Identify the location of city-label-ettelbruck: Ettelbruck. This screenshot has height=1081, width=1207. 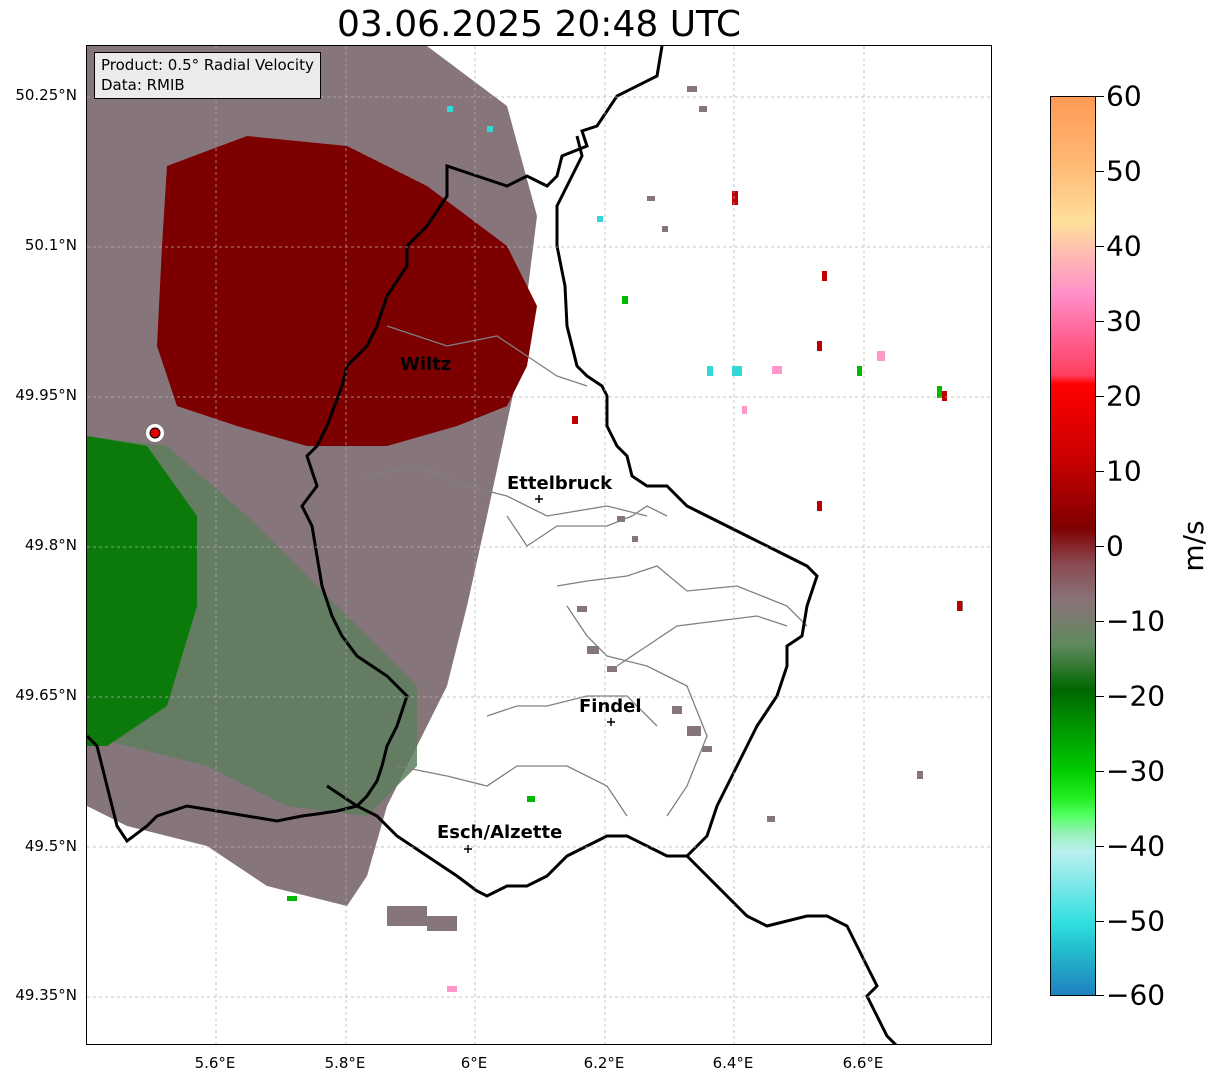
(560, 483).